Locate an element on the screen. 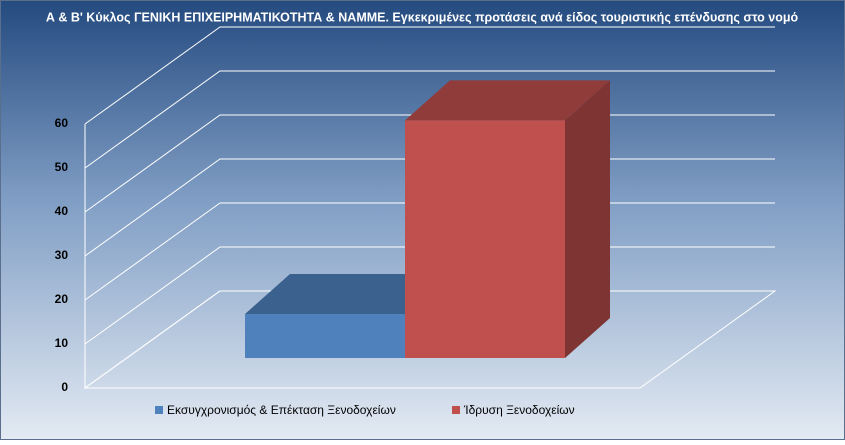  y-tick-label: 20 is located at coordinates (62, 299).